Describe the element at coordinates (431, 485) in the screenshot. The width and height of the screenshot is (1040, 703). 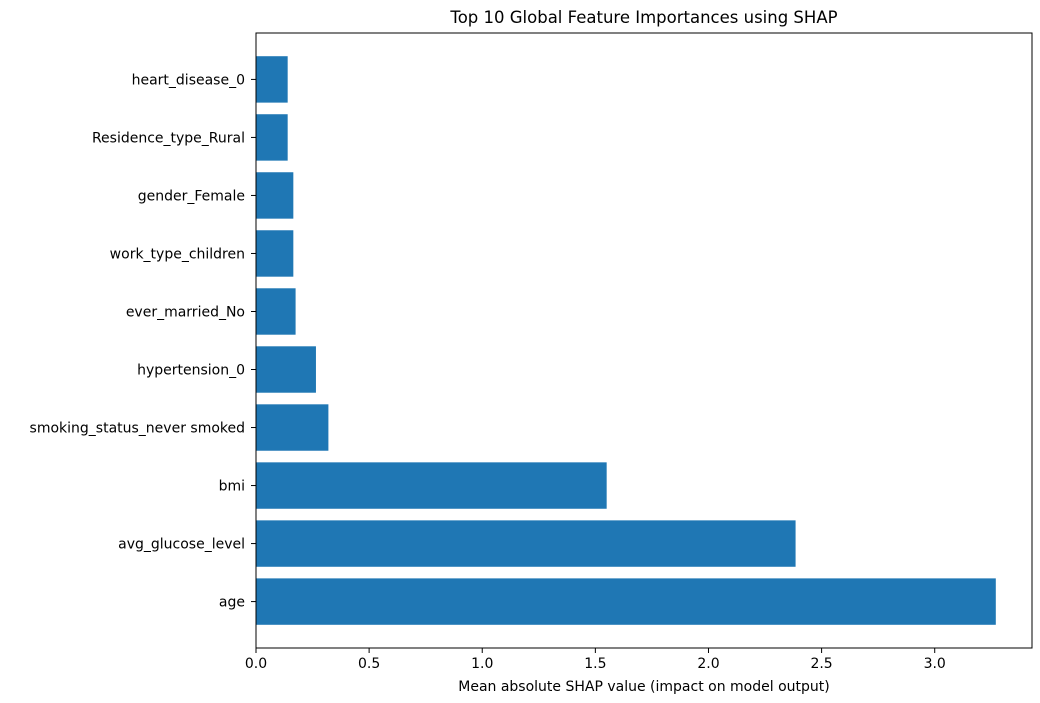
I see `bar-bmi` at that location.